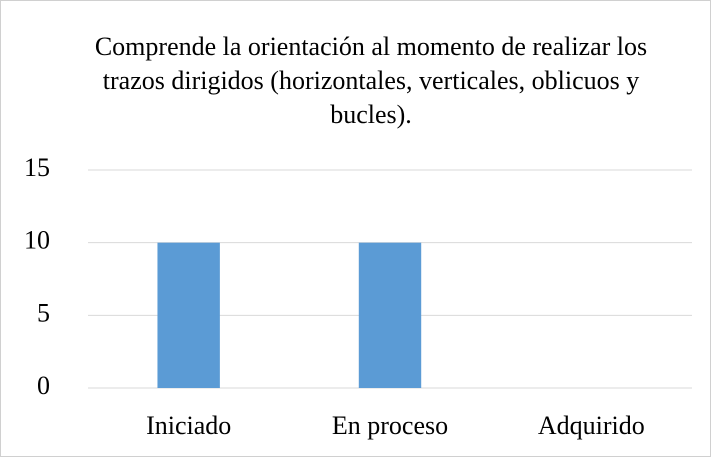  I want to click on y-tick-label: 10, so click(37, 240).